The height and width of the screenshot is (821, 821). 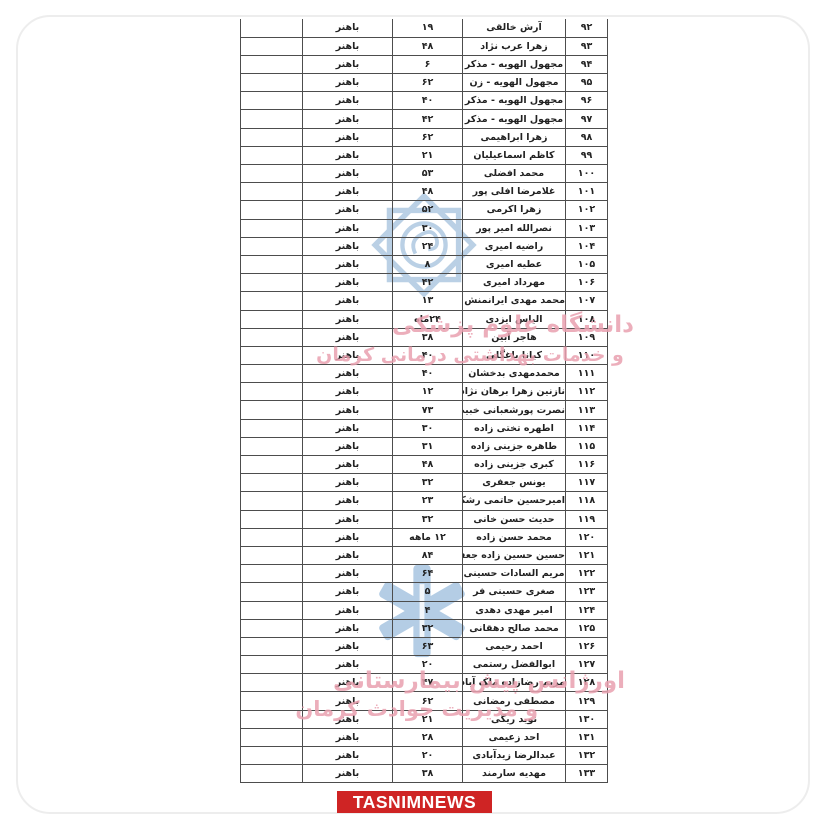 I want to click on table-row: ۱۰۴ راضیه امیری ۲۴ باهنر, so click(x=424, y=246).